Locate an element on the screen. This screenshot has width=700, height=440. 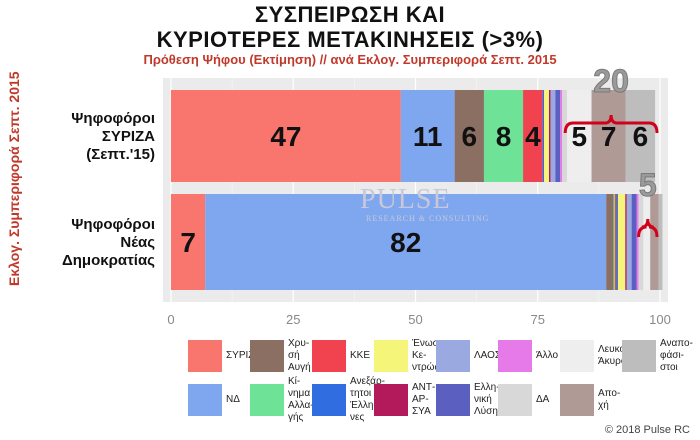
data-label: 47 is located at coordinates (285, 136).